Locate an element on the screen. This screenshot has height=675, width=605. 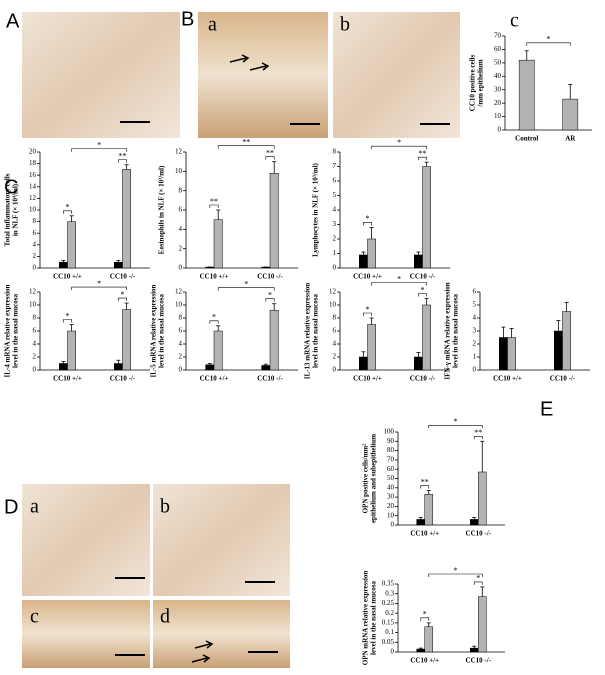
panel-label: A is located at coordinates (13, 21).